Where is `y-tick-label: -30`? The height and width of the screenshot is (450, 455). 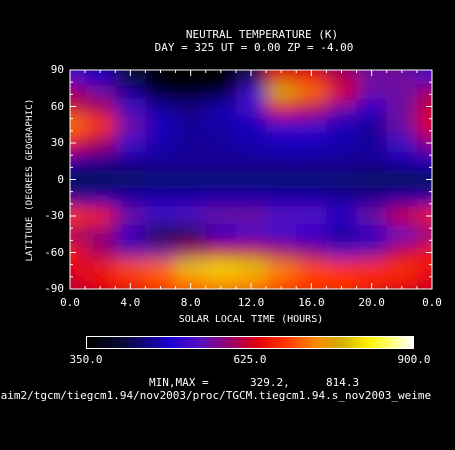
y-tick-label: -30 is located at coordinates (54, 215).